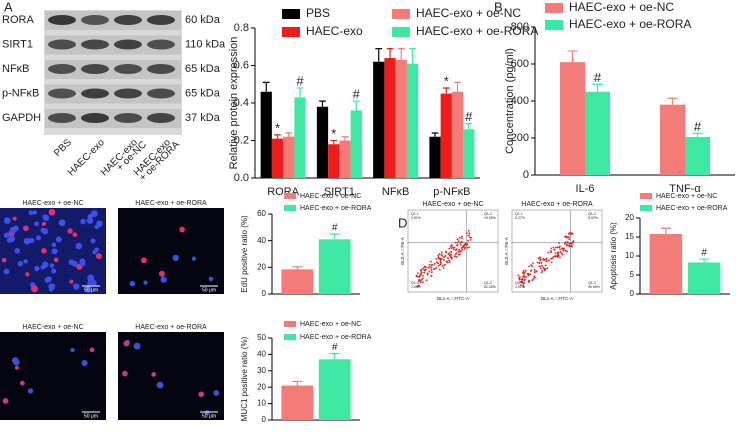 This screenshot has width=749, height=434. I want to click on quadrant-label: 8.02%, so click(593, 218).